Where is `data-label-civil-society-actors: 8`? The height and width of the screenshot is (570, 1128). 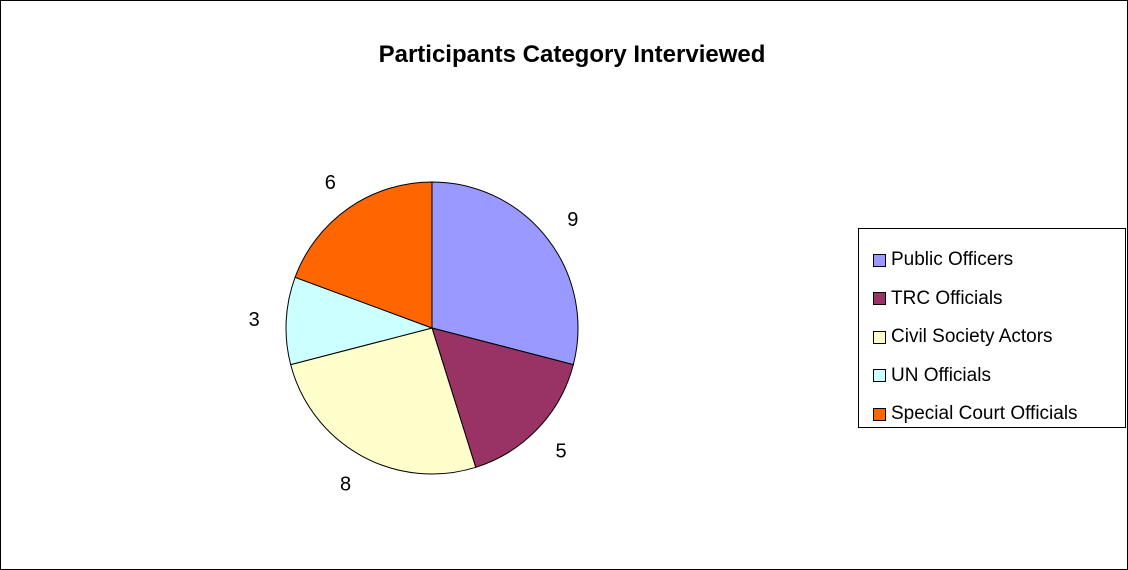
data-label-civil-society-actors: 8 is located at coordinates (345, 485).